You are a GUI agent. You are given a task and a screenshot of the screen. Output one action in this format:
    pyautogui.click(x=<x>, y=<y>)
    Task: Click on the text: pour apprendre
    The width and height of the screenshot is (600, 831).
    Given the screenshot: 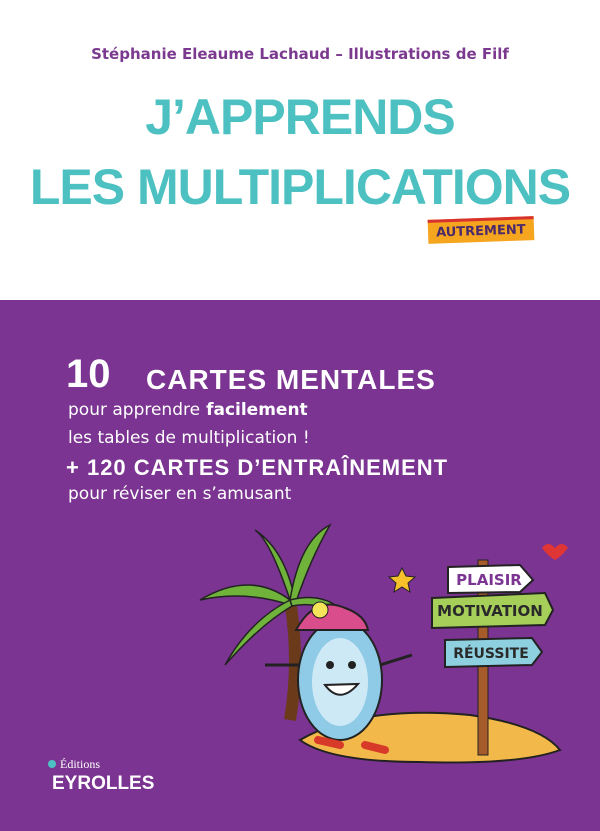 What is the action you would take?
    pyautogui.click(x=134, y=410)
    